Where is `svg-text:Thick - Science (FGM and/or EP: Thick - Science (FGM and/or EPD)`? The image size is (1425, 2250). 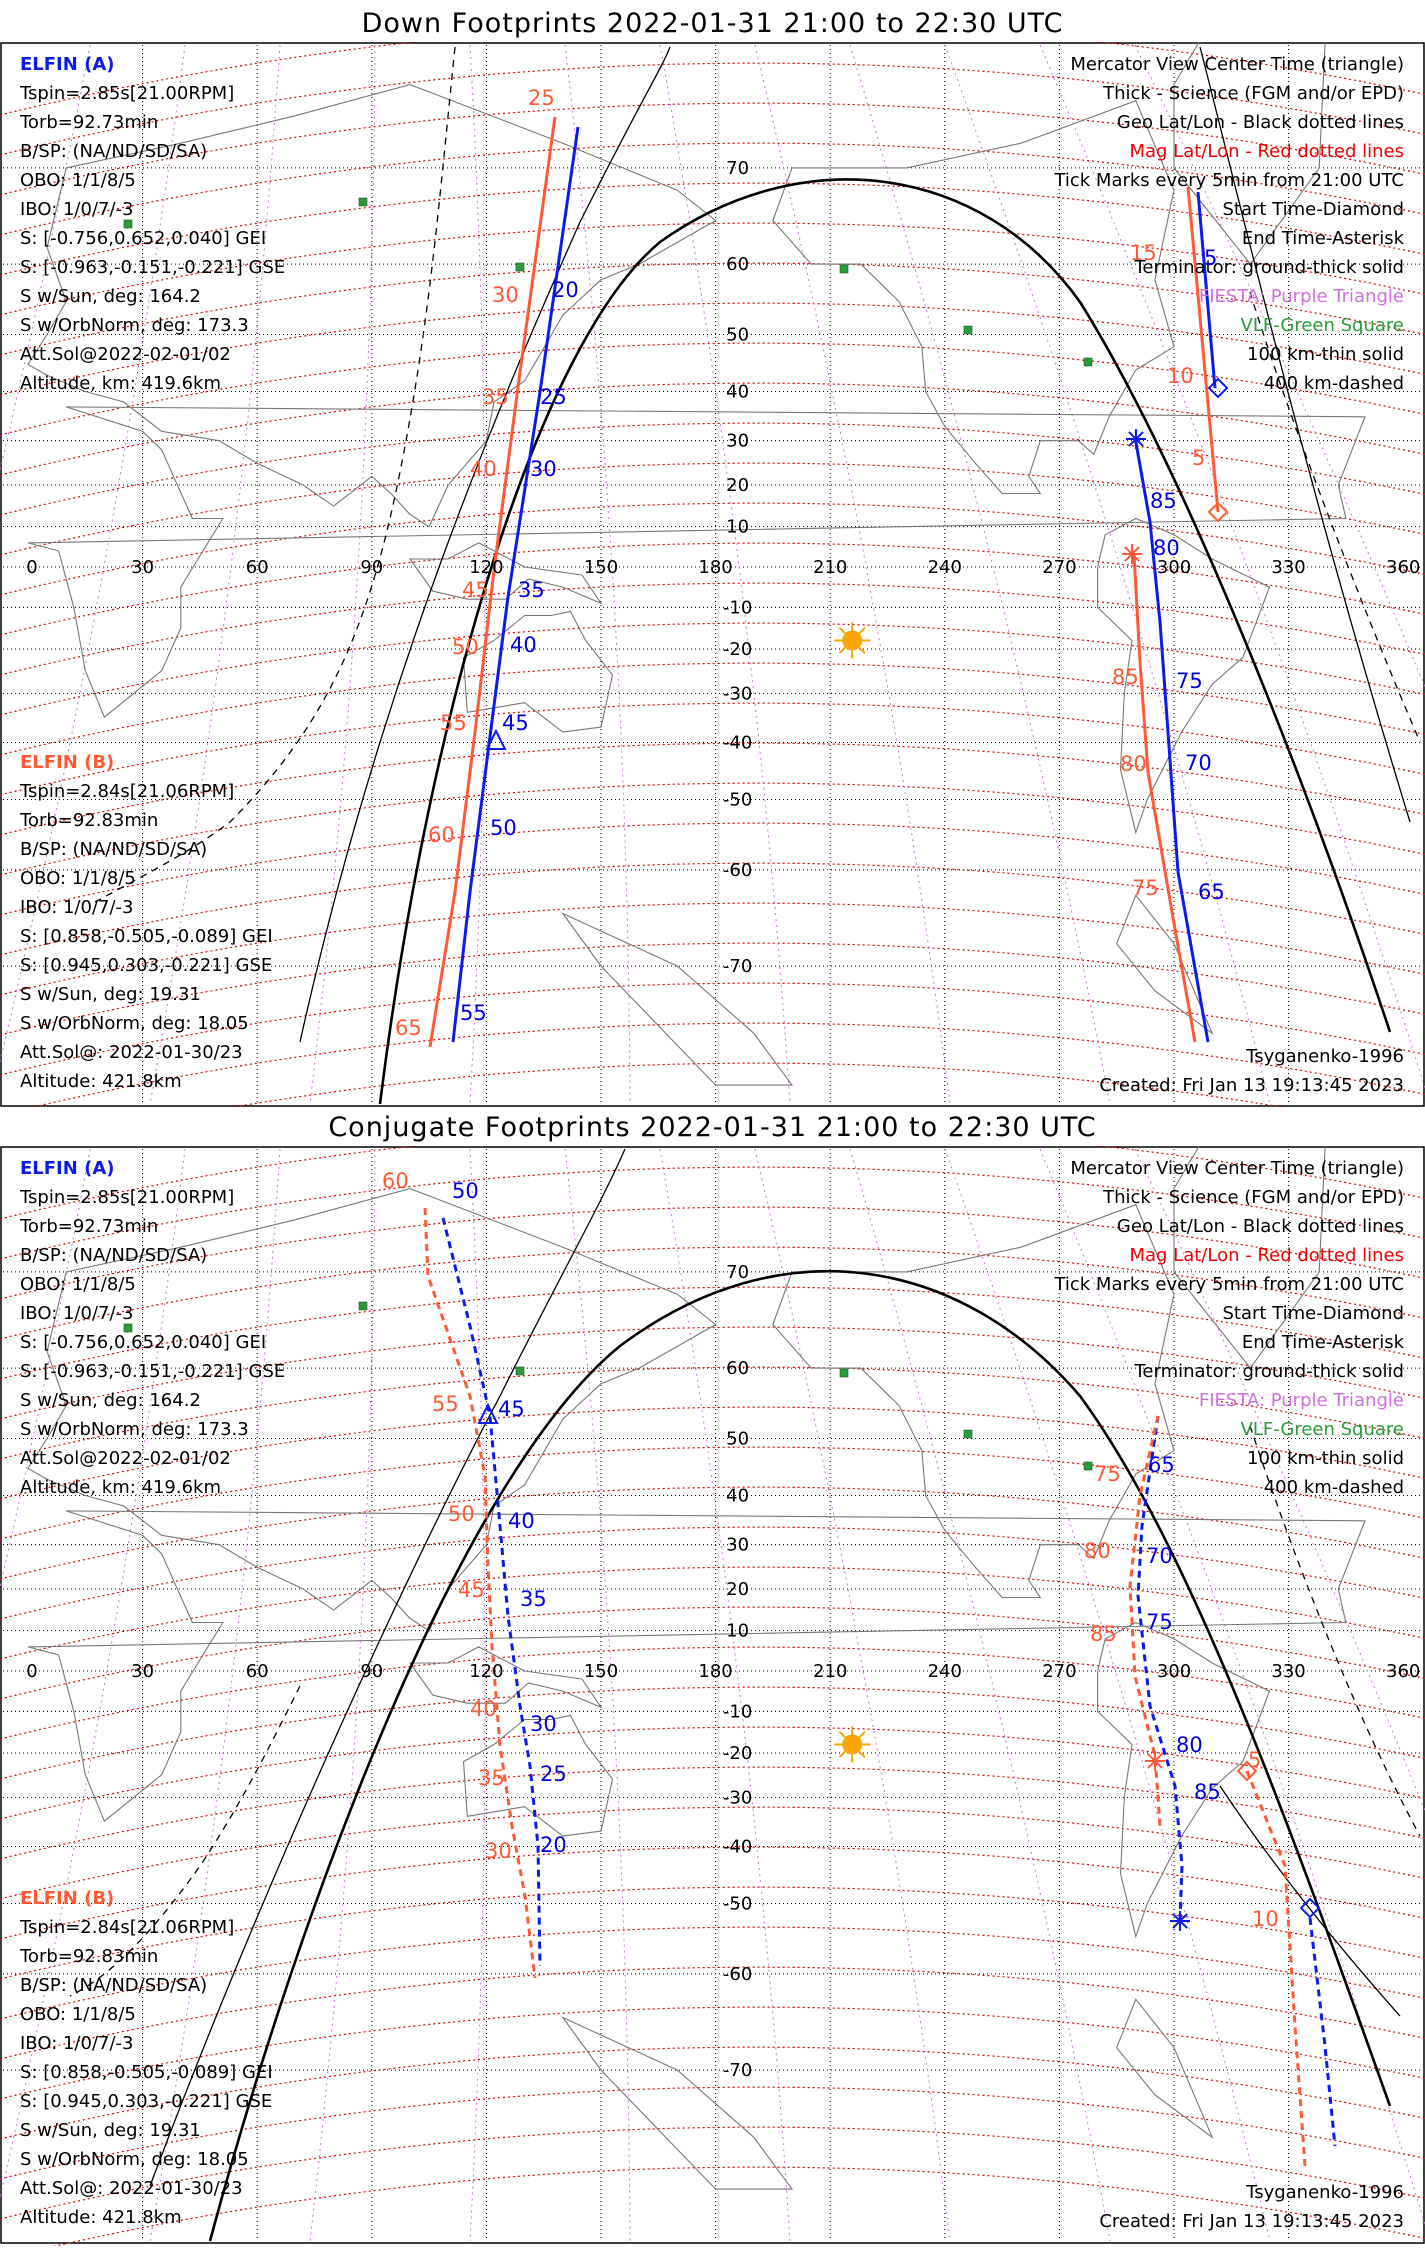 svg-text:Thick - Science (FGM and/or EP: Thick - Science (FGM and/or EPD) is located at coordinates (1253, 1197).